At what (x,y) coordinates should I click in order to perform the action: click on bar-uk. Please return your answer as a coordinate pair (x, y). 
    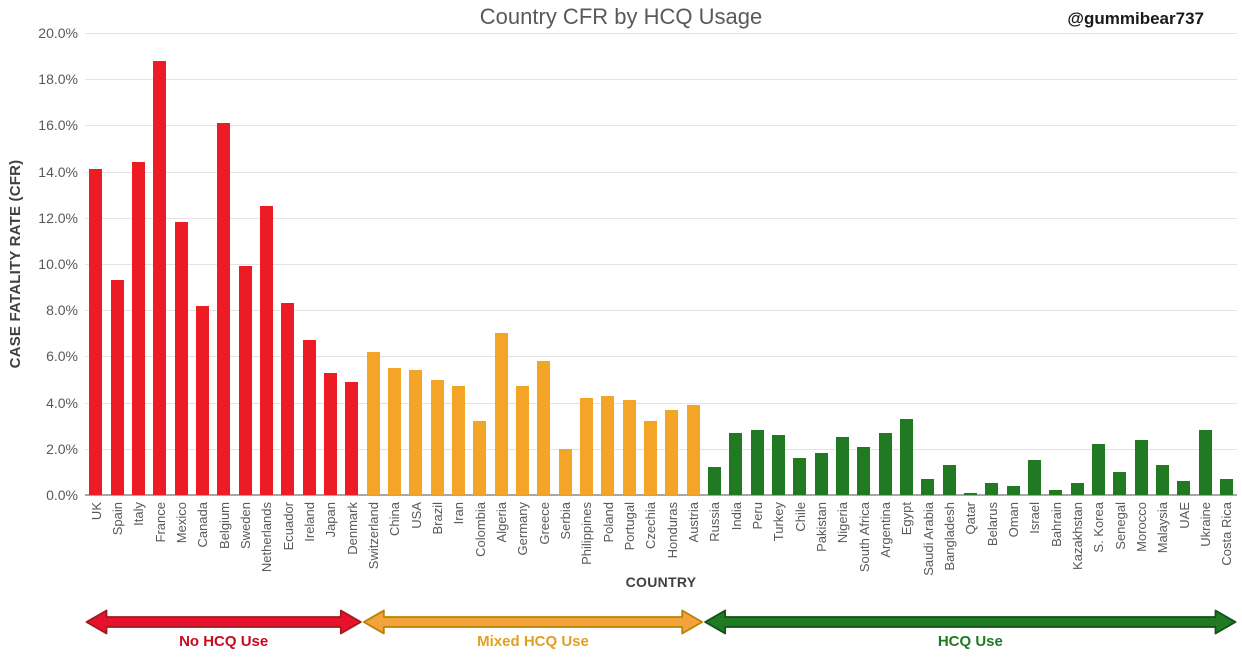
    Looking at the image, I should click on (96, 332).